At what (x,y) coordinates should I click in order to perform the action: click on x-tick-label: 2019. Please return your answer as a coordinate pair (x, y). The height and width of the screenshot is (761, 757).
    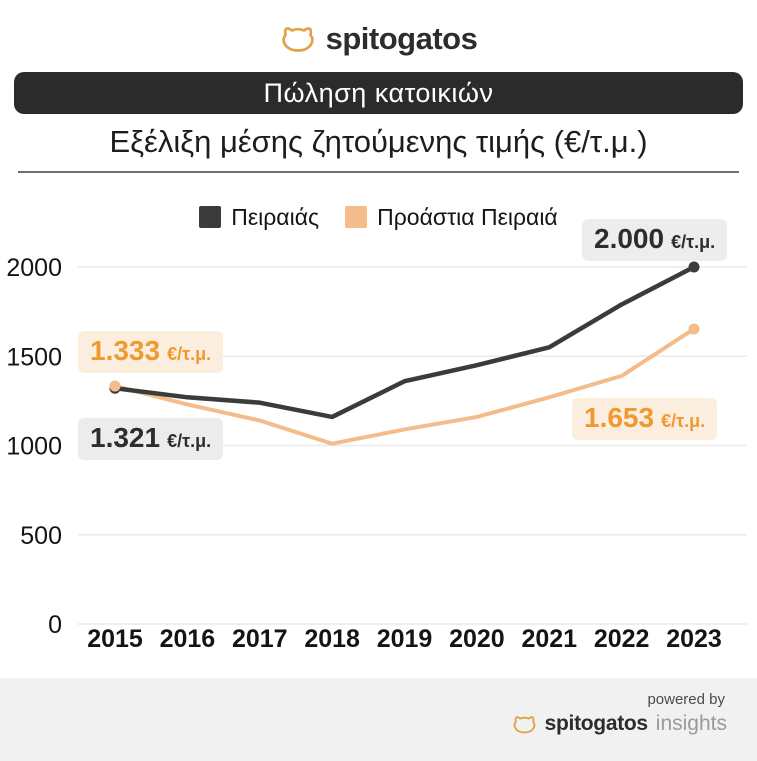
    Looking at the image, I should click on (405, 639).